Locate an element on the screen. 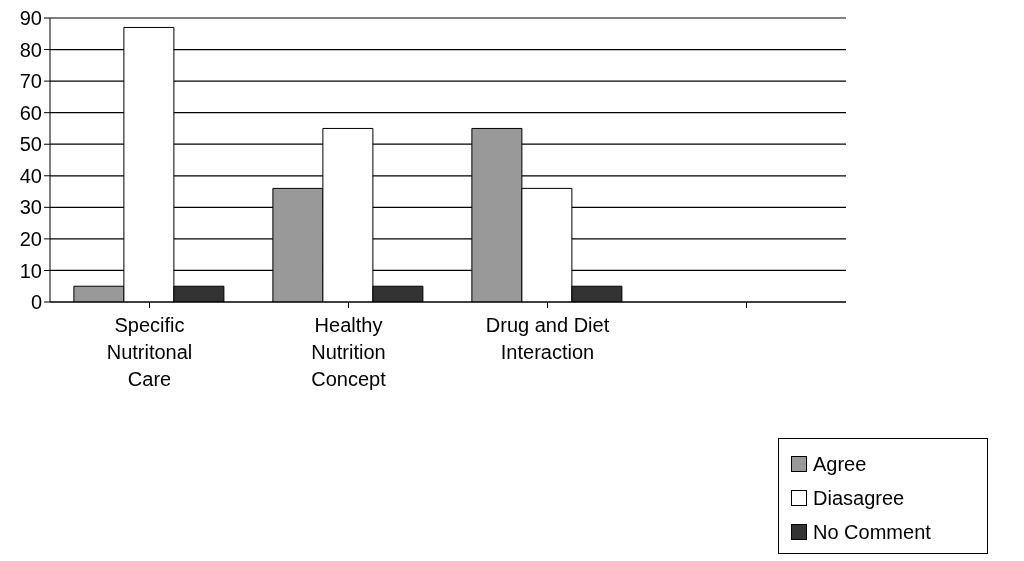  y-tick-label: 10 is located at coordinates (30, 270).